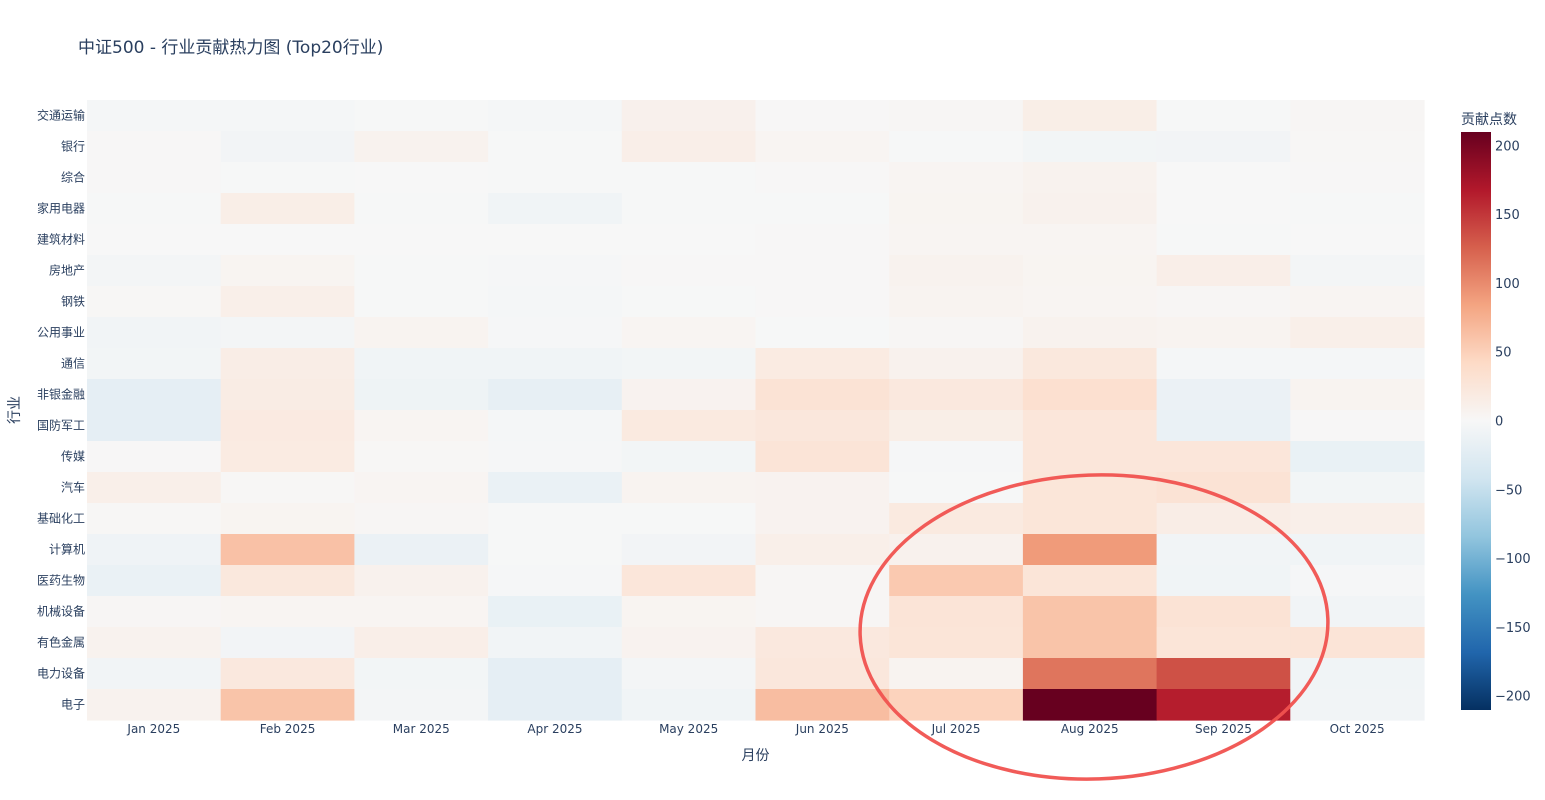 The image size is (1545, 800). What do you see at coordinates (1507, 146) in the screenshot?
I see `colorbar-tick-label: 200` at bounding box center [1507, 146].